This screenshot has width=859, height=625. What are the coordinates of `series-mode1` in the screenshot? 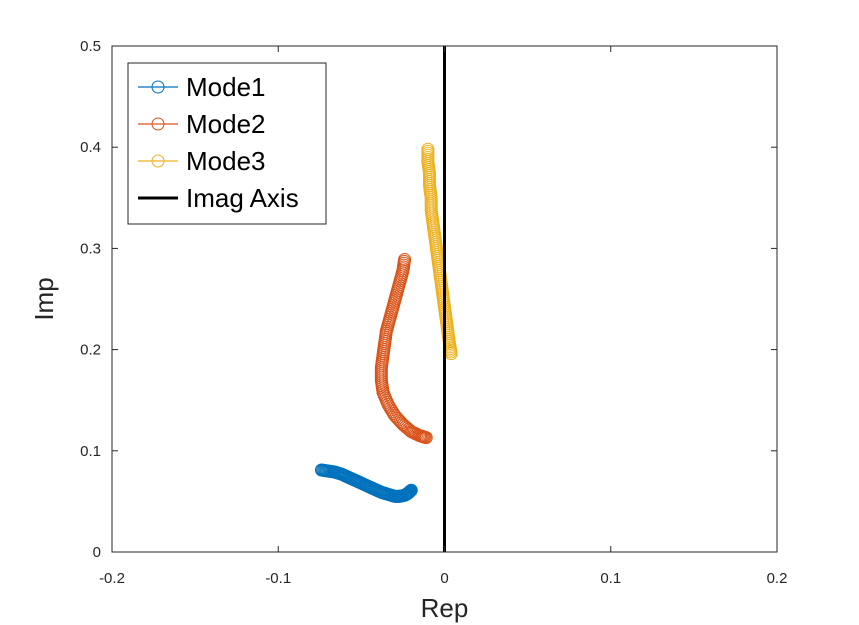 It's located at (366, 483).